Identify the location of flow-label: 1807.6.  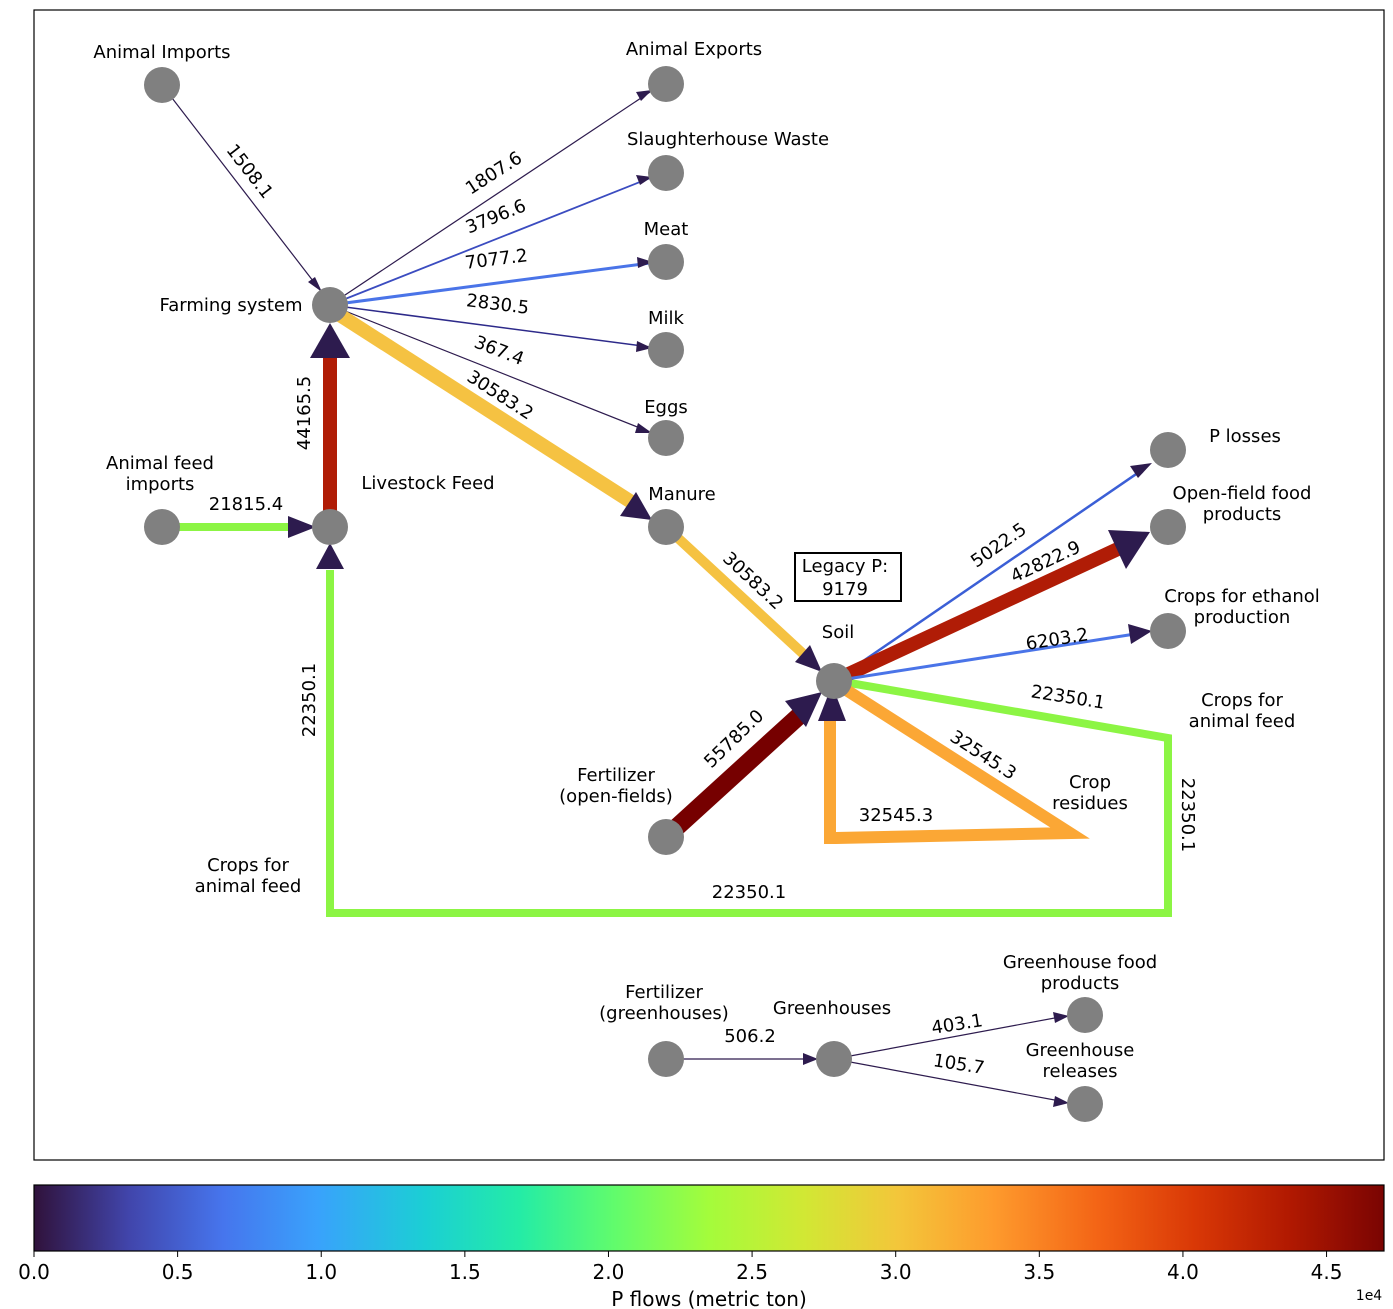
(494, 173).